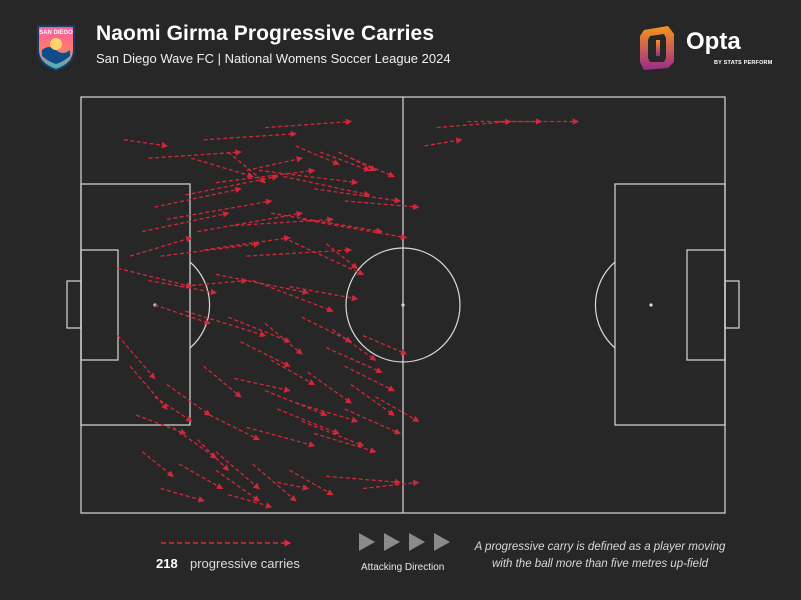 The height and width of the screenshot is (600, 801). Describe the element at coordinates (403, 567) in the screenshot. I see `attacking-direction-label: Attacking Direction` at that location.